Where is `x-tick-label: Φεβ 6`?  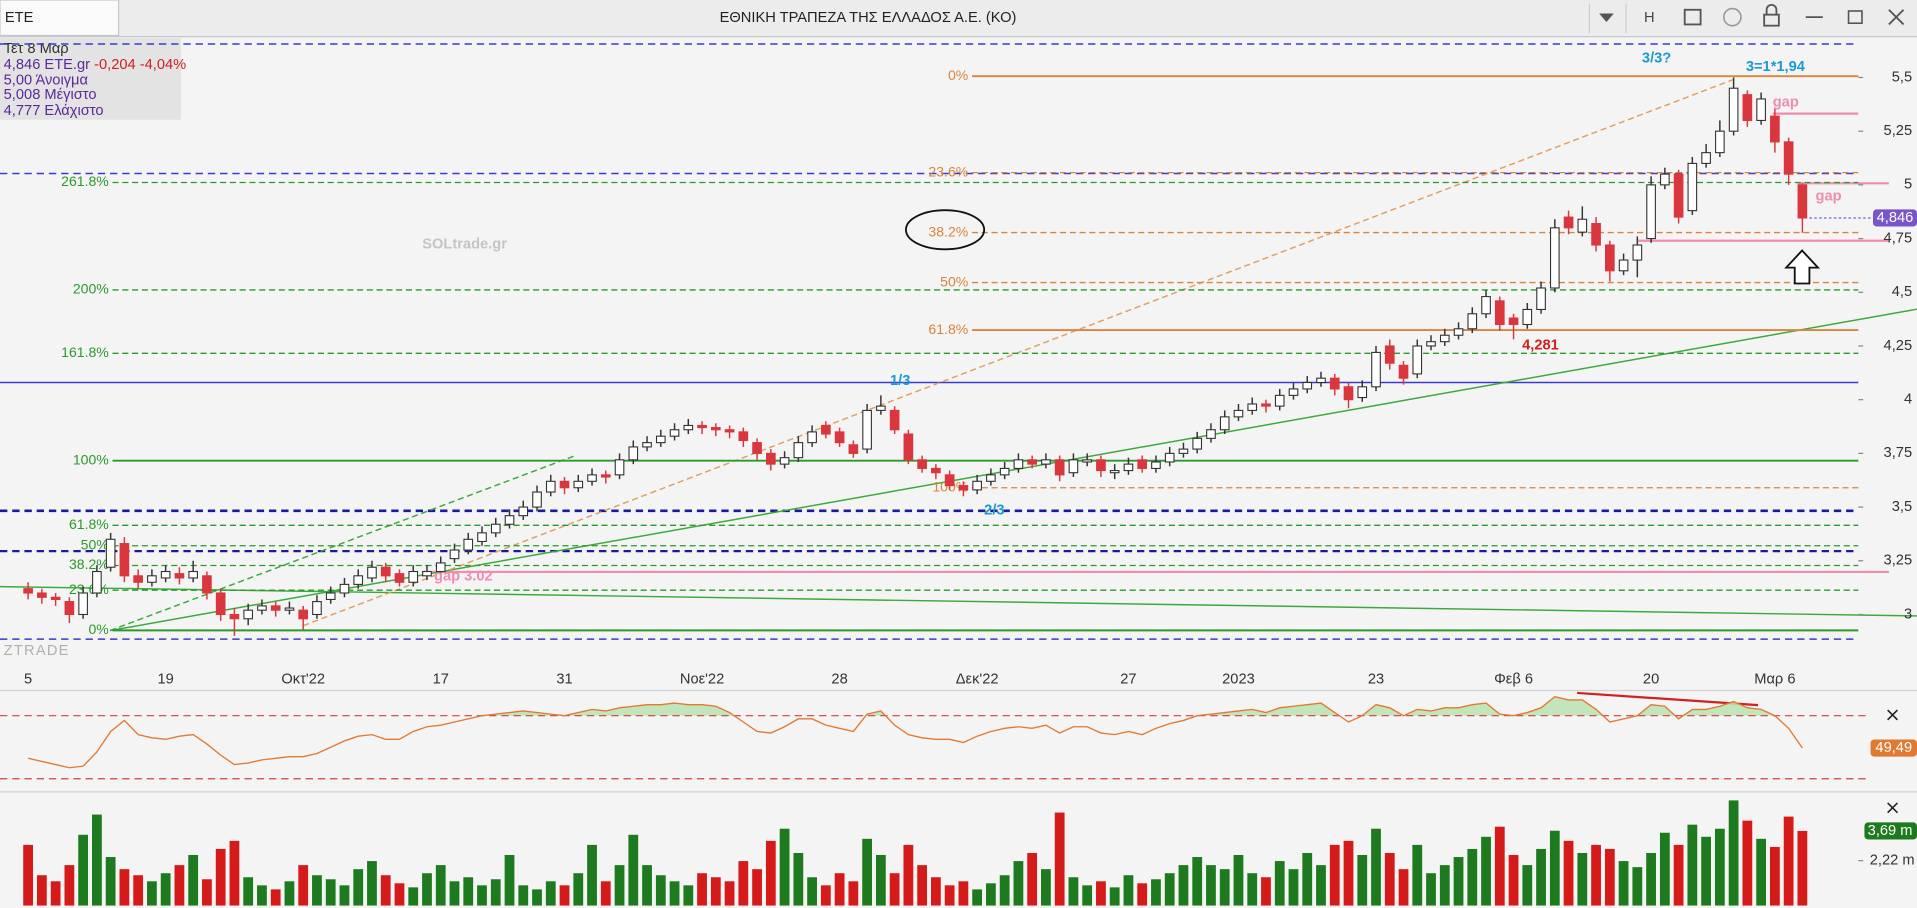 x-tick-label: Φεβ 6 is located at coordinates (1513, 679).